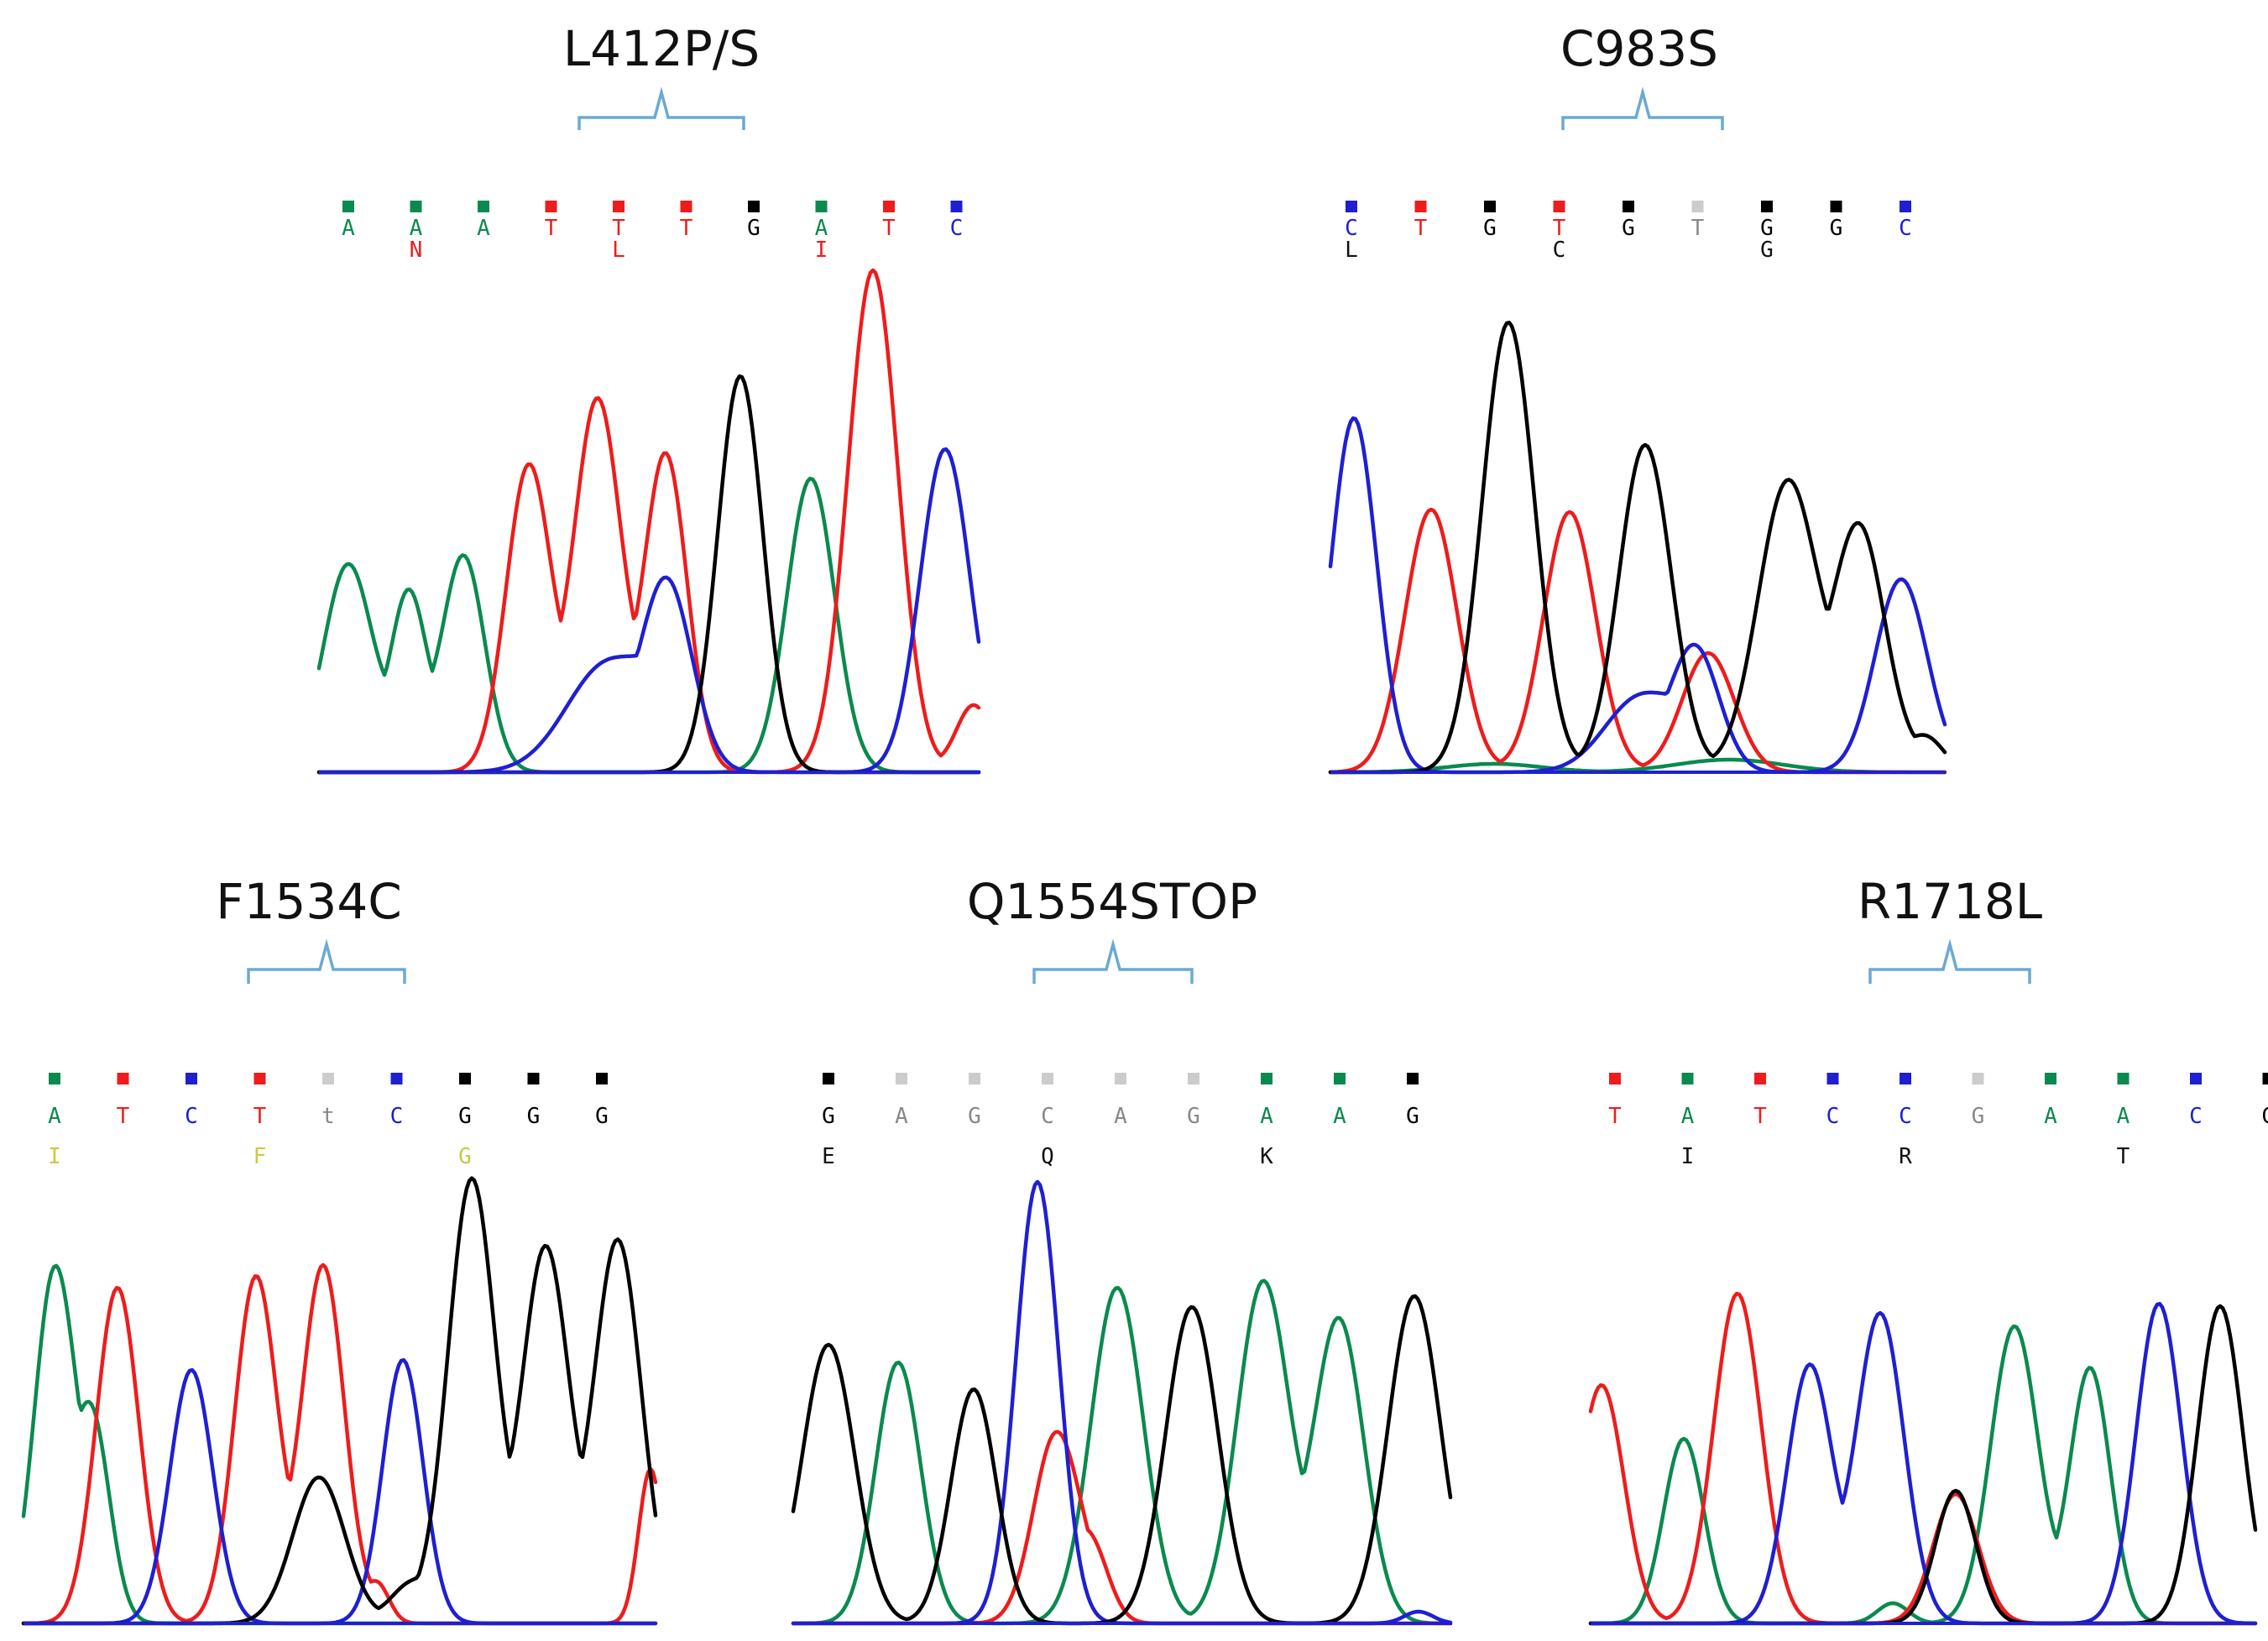  I want to click on amino-acid-label: K, so click(1266, 1156).